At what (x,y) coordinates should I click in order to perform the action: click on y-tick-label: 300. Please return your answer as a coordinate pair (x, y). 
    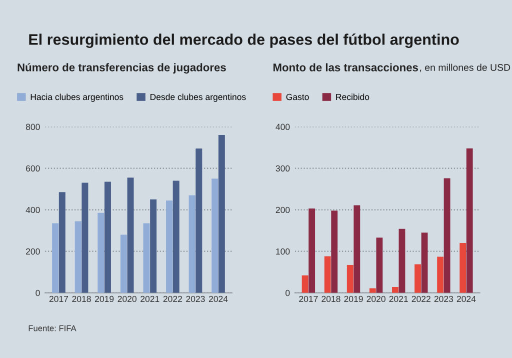
    Looking at the image, I should click on (283, 168).